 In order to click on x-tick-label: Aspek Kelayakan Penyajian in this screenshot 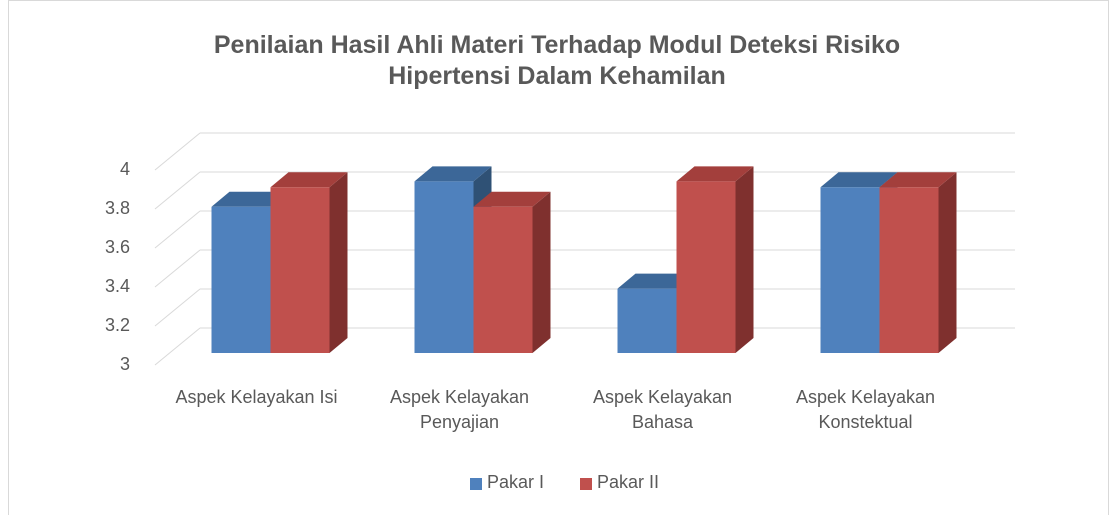, I will do `click(459, 409)`.